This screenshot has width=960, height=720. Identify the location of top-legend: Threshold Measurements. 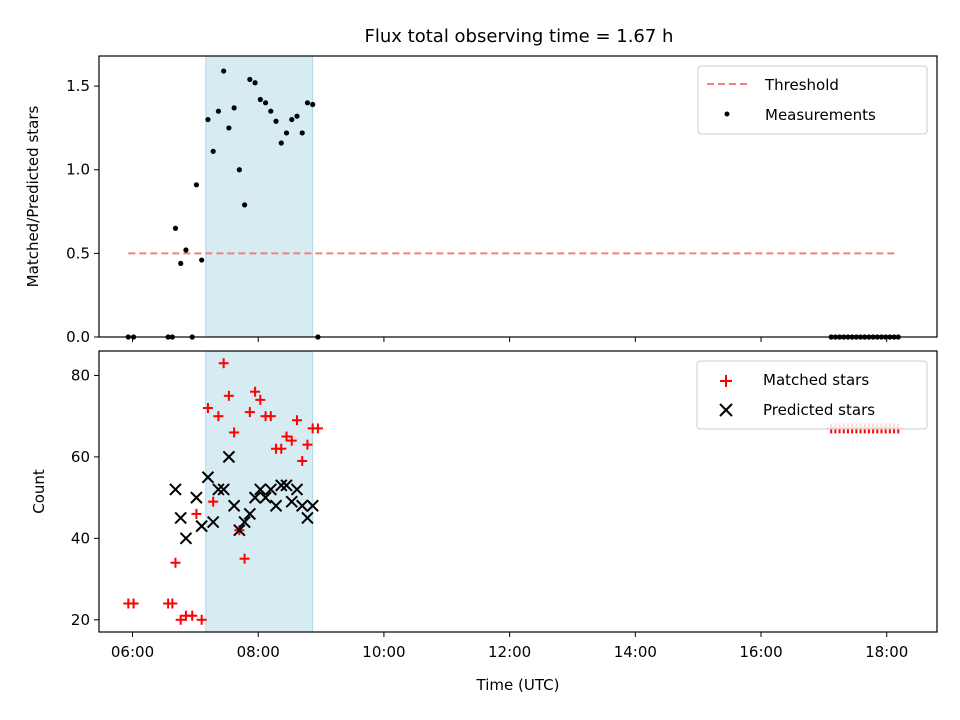
(812, 100).